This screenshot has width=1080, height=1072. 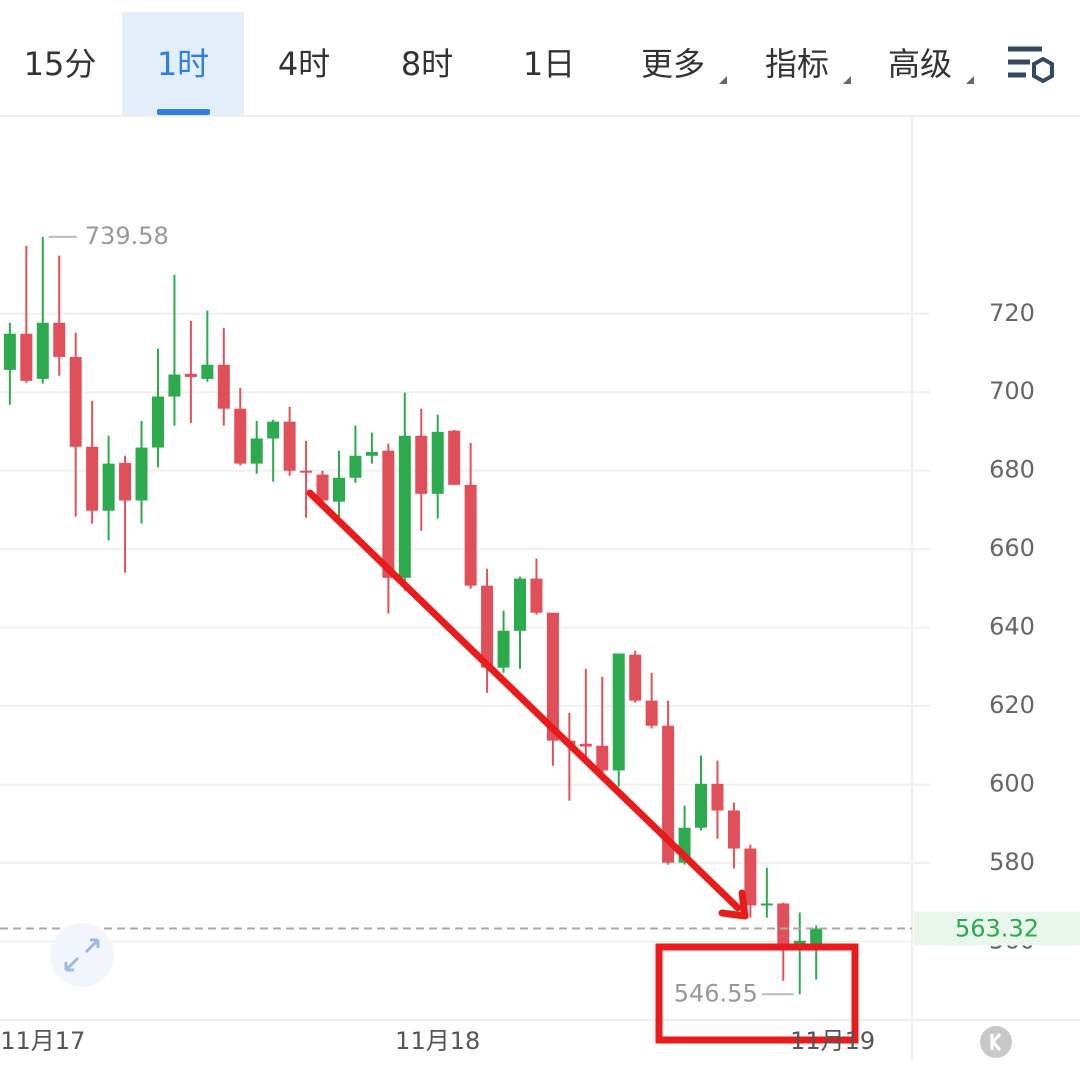 What do you see at coordinates (1012, 862) in the screenshot?
I see `y-tick-label: 580` at bounding box center [1012, 862].